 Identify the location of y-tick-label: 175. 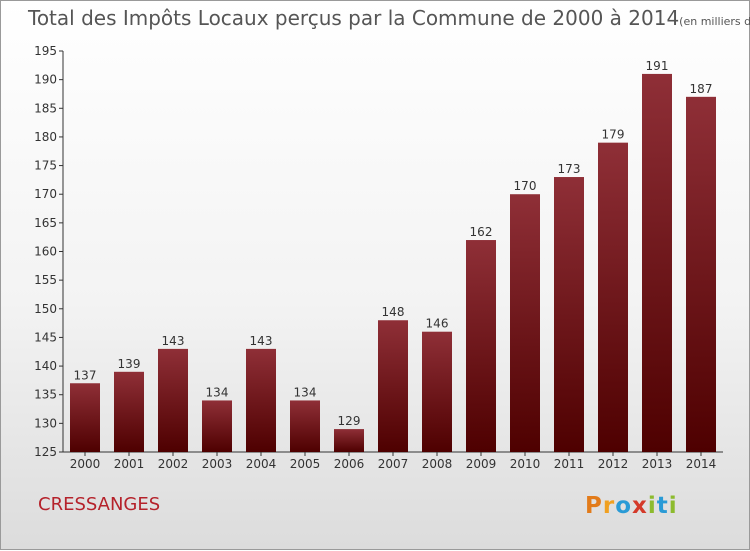
(45, 166).